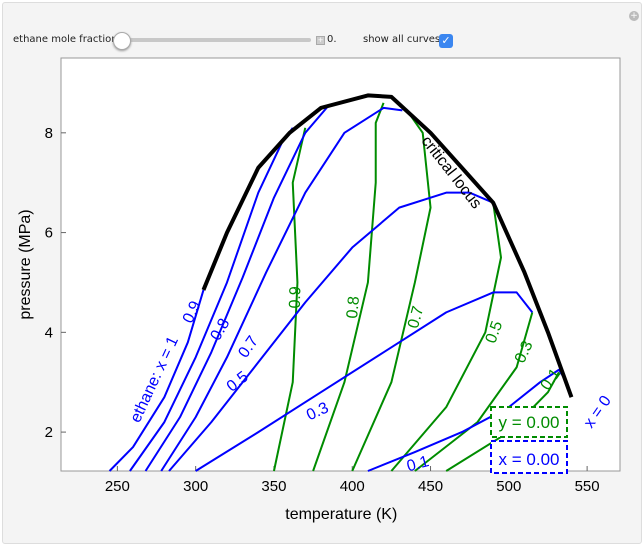 The image size is (644, 546). Describe the element at coordinates (156, 380) in the screenshot. I see `bubble-curve` at that location.